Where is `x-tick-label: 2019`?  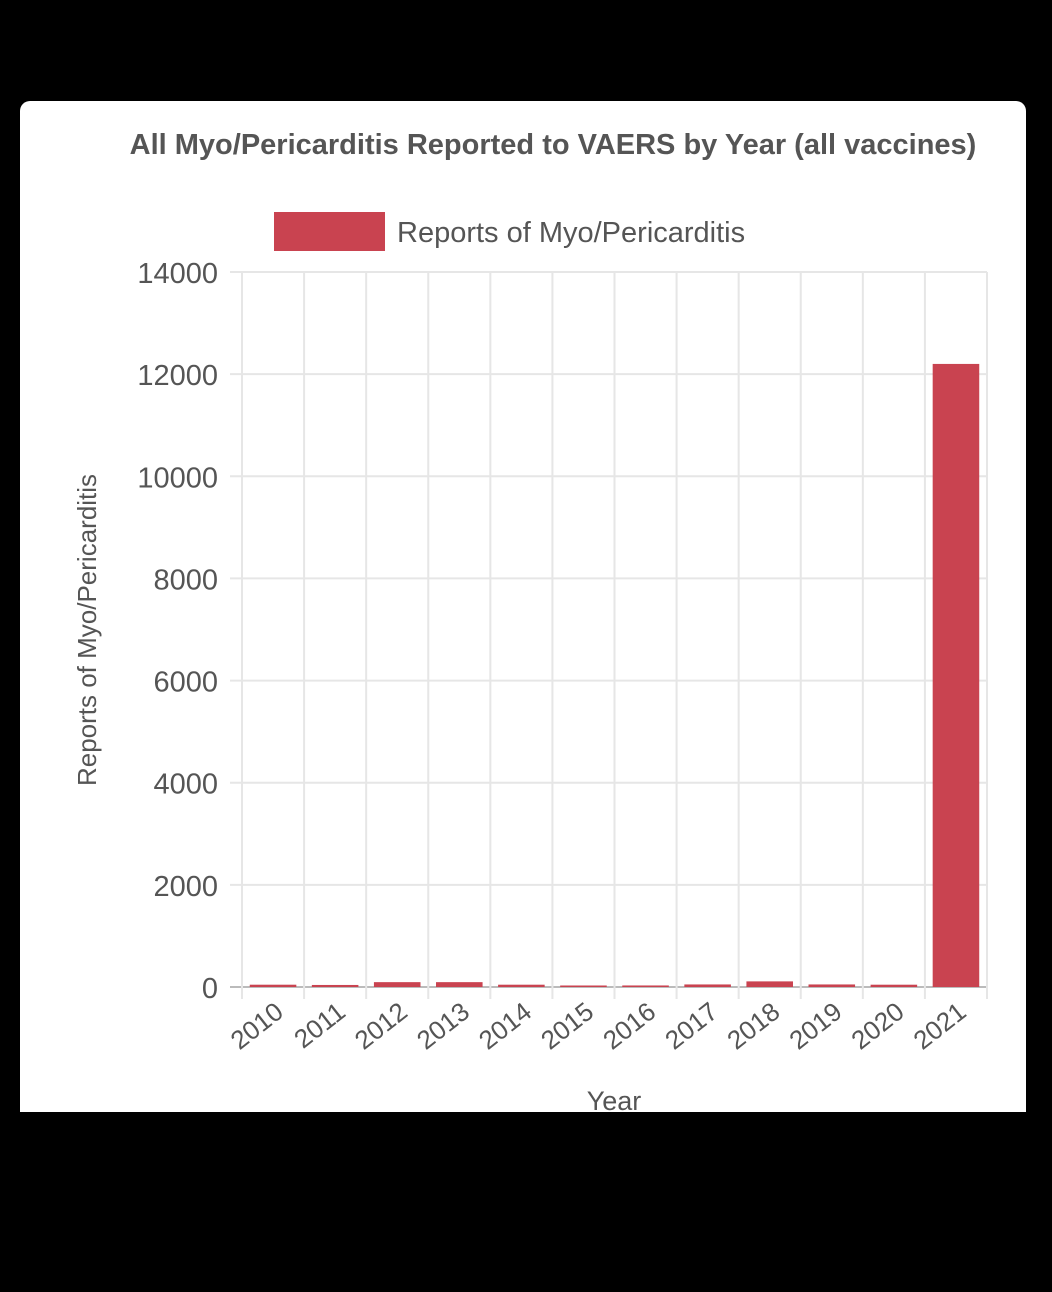 x-tick-label: 2019 is located at coordinates (815, 1025).